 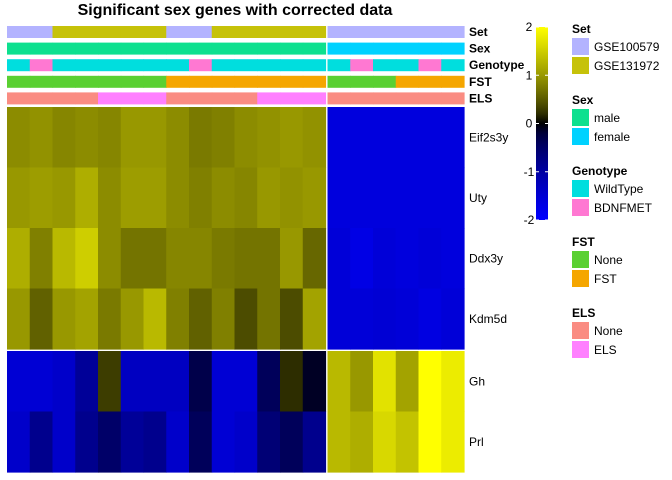 What do you see at coordinates (529, 124) in the screenshot?
I see `colorbar-tick-label: 0` at bounding box center [529, 124].